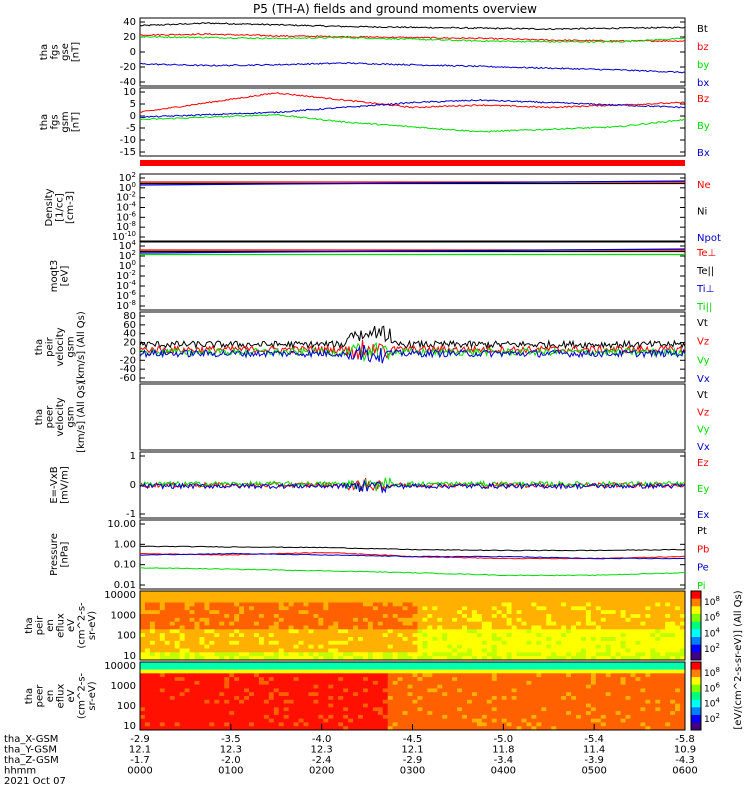 The width and height of the screenshot is (750, 800). Describe the element at coordinates (696, 666) in the screenshot. I see `colorbar-segment` at that location.